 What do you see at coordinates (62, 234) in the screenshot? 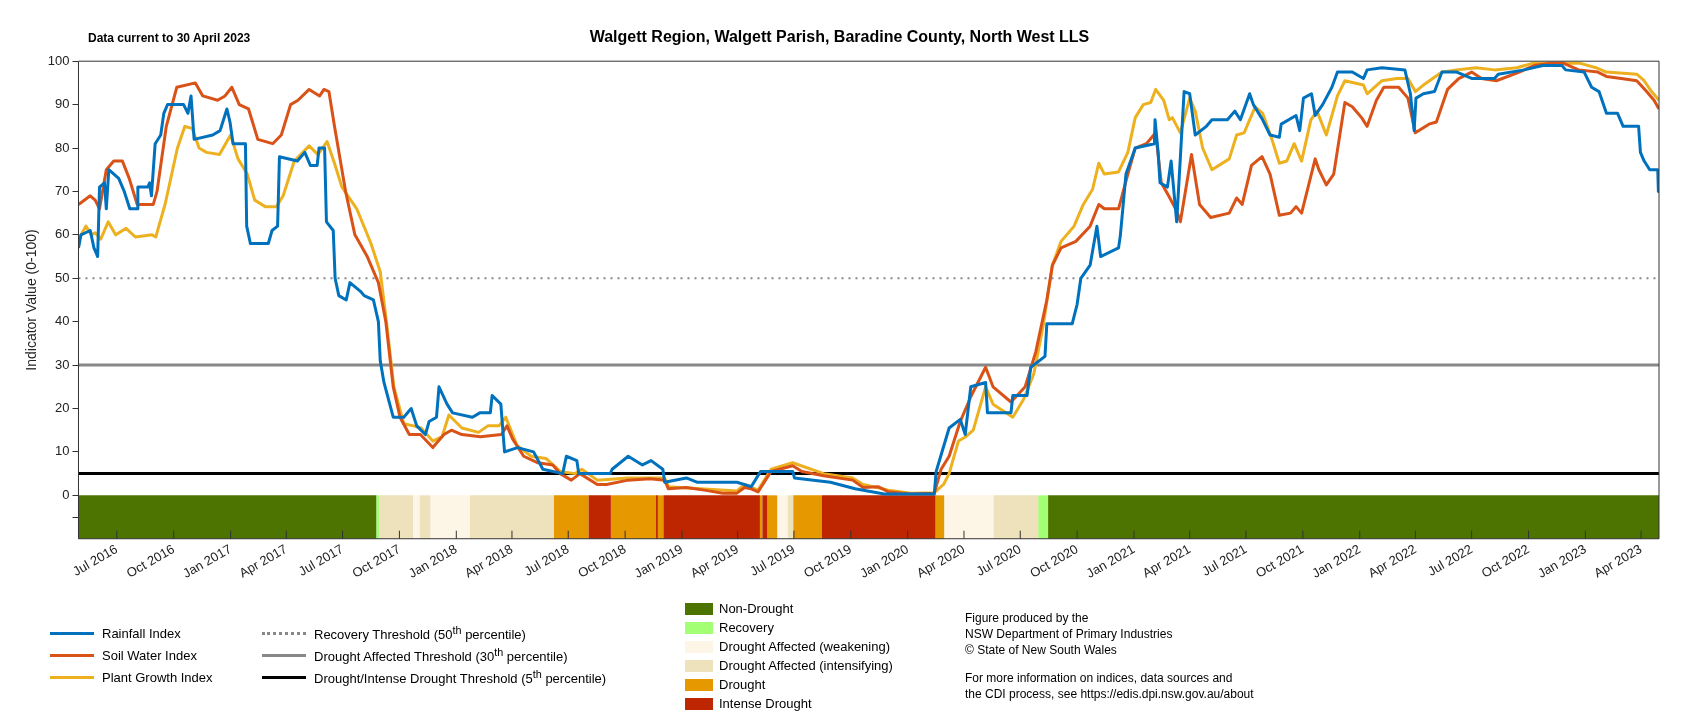
I see `y-tick-label: 60` at bounding box center [62, 234].